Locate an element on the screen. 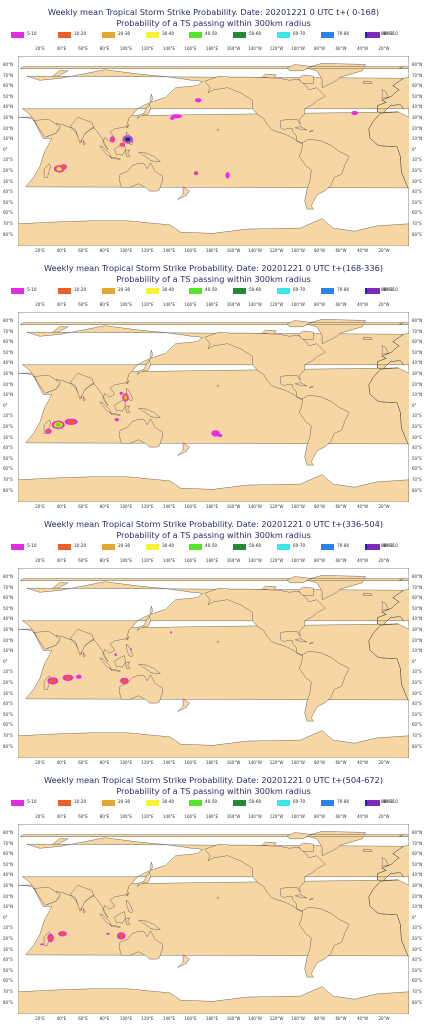 The width and height of the screenshot is (427, 1024). lon-tick-label: 160°W is located at coordinates (233, 560).